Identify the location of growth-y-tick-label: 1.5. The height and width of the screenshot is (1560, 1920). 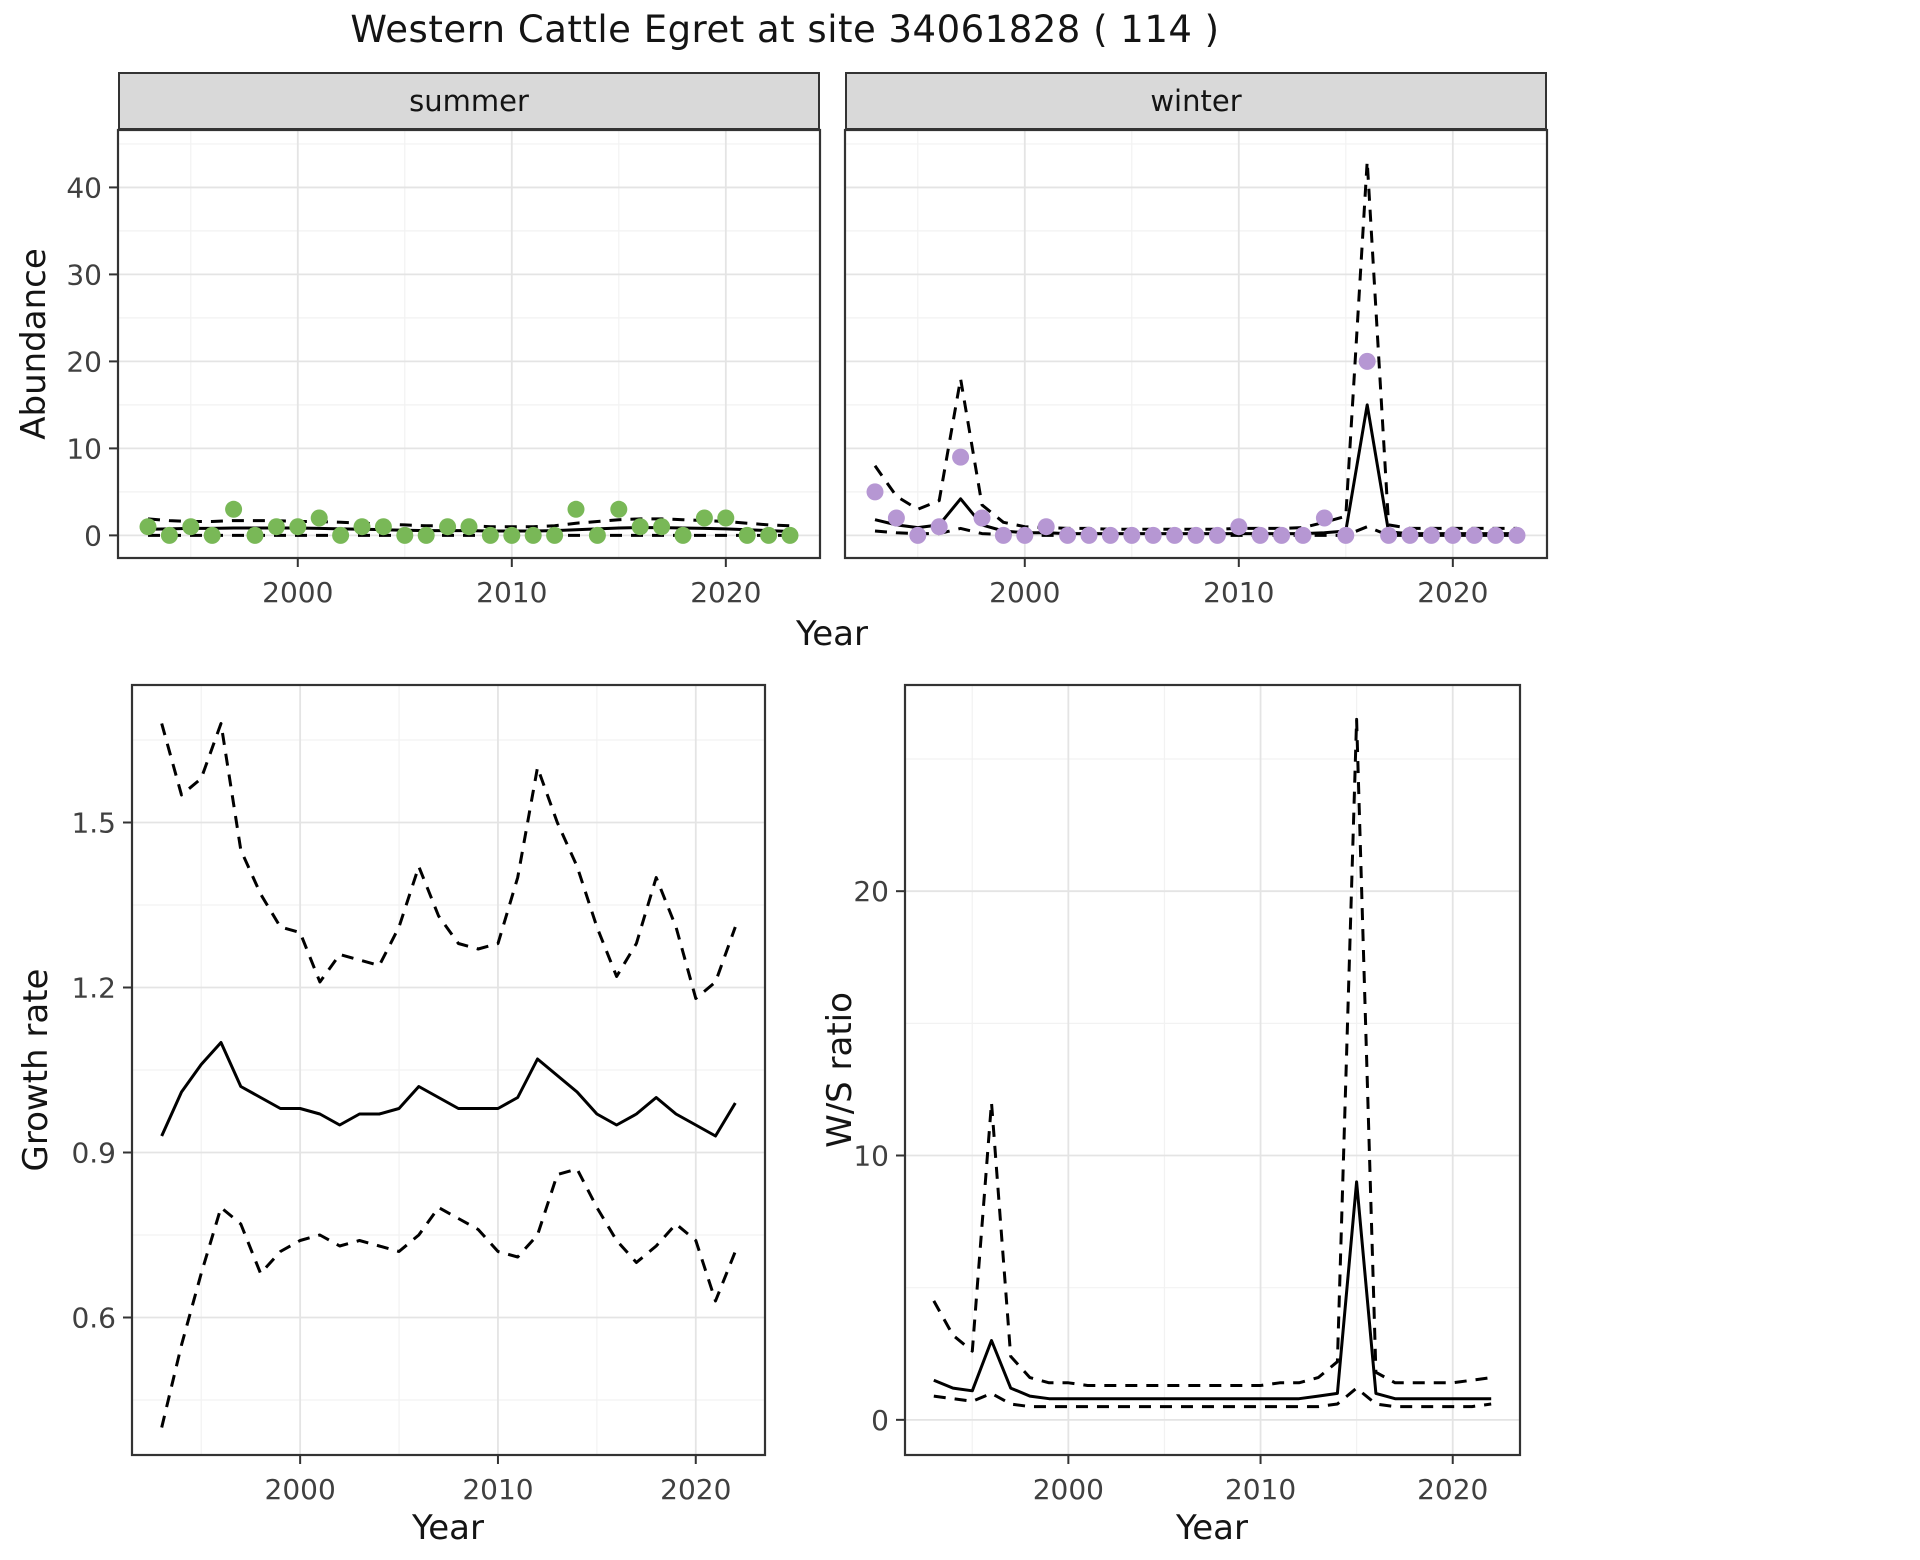
(93, 823).